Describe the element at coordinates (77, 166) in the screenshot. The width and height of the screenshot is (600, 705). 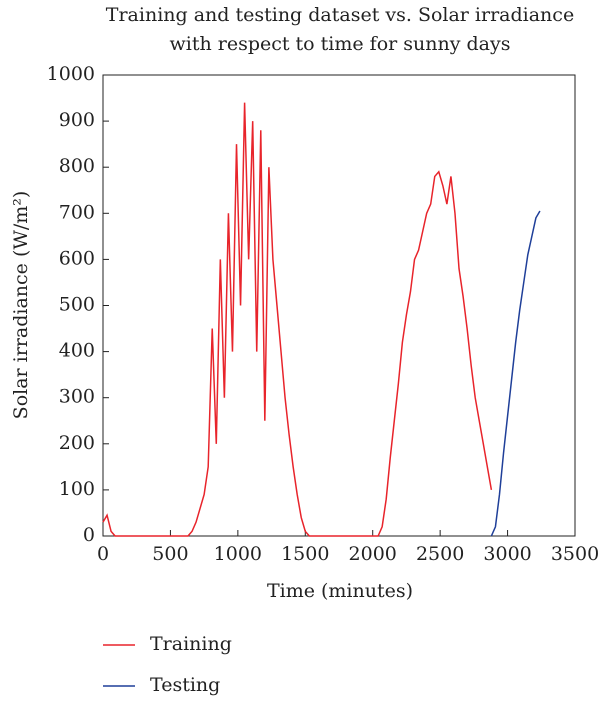
I see `y-tick-label: 800` at that location.